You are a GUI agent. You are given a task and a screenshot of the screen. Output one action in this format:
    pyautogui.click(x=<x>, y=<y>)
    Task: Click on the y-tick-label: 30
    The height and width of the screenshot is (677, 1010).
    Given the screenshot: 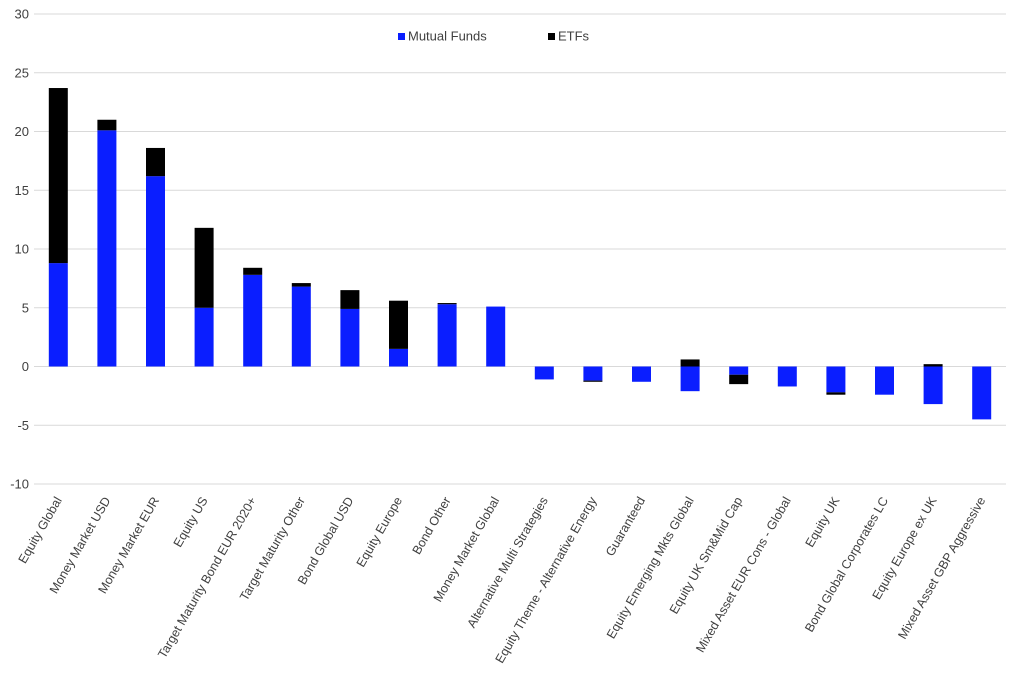 What is the action you would take?
    pyautogui.click(x=22, y=14)
    